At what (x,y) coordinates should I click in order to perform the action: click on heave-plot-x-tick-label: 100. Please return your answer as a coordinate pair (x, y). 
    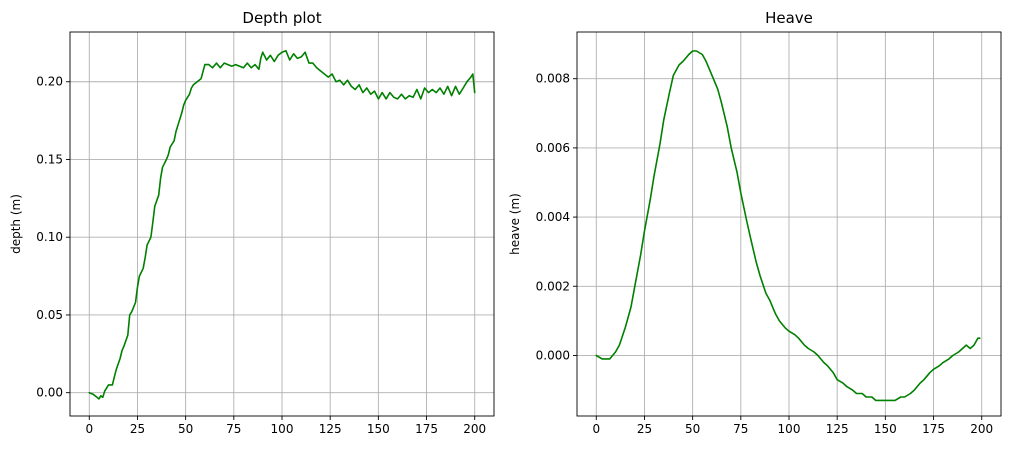
    Looking at the image, I should click on (789, 429).